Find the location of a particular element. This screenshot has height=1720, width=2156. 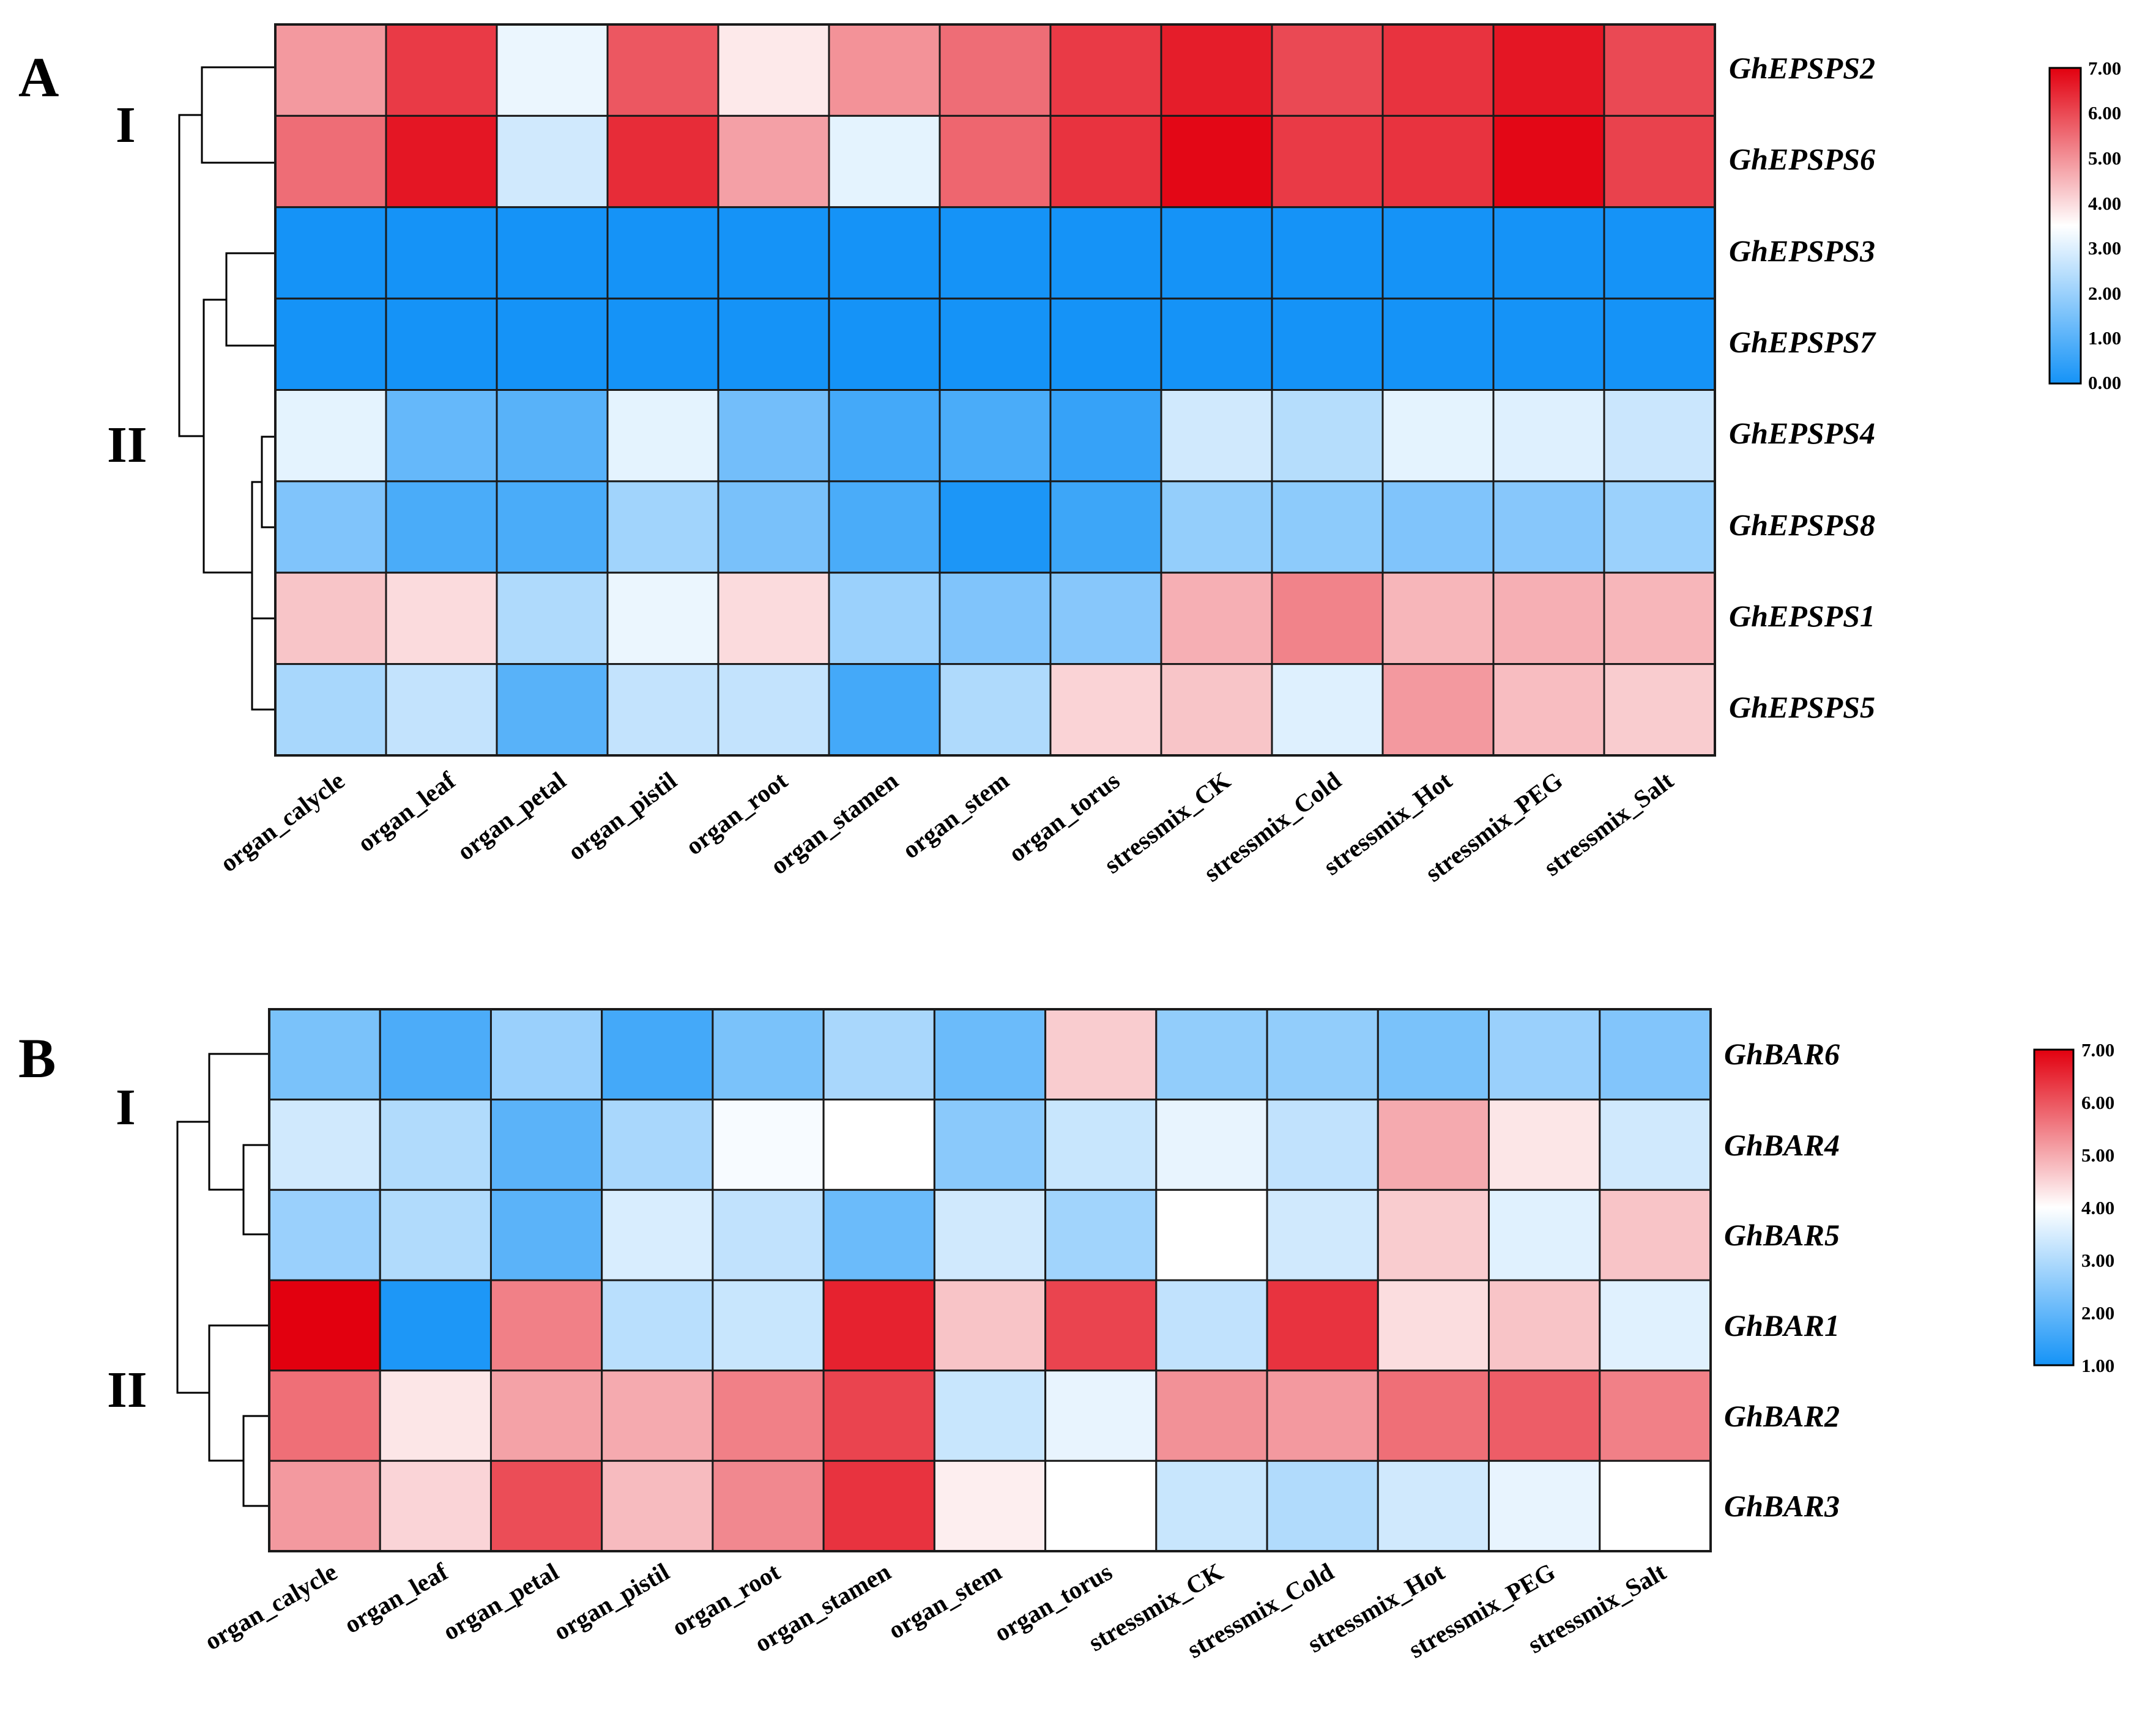

panel-a-colorbar-tick: 7.00 is located at coordinates (2104, 68).